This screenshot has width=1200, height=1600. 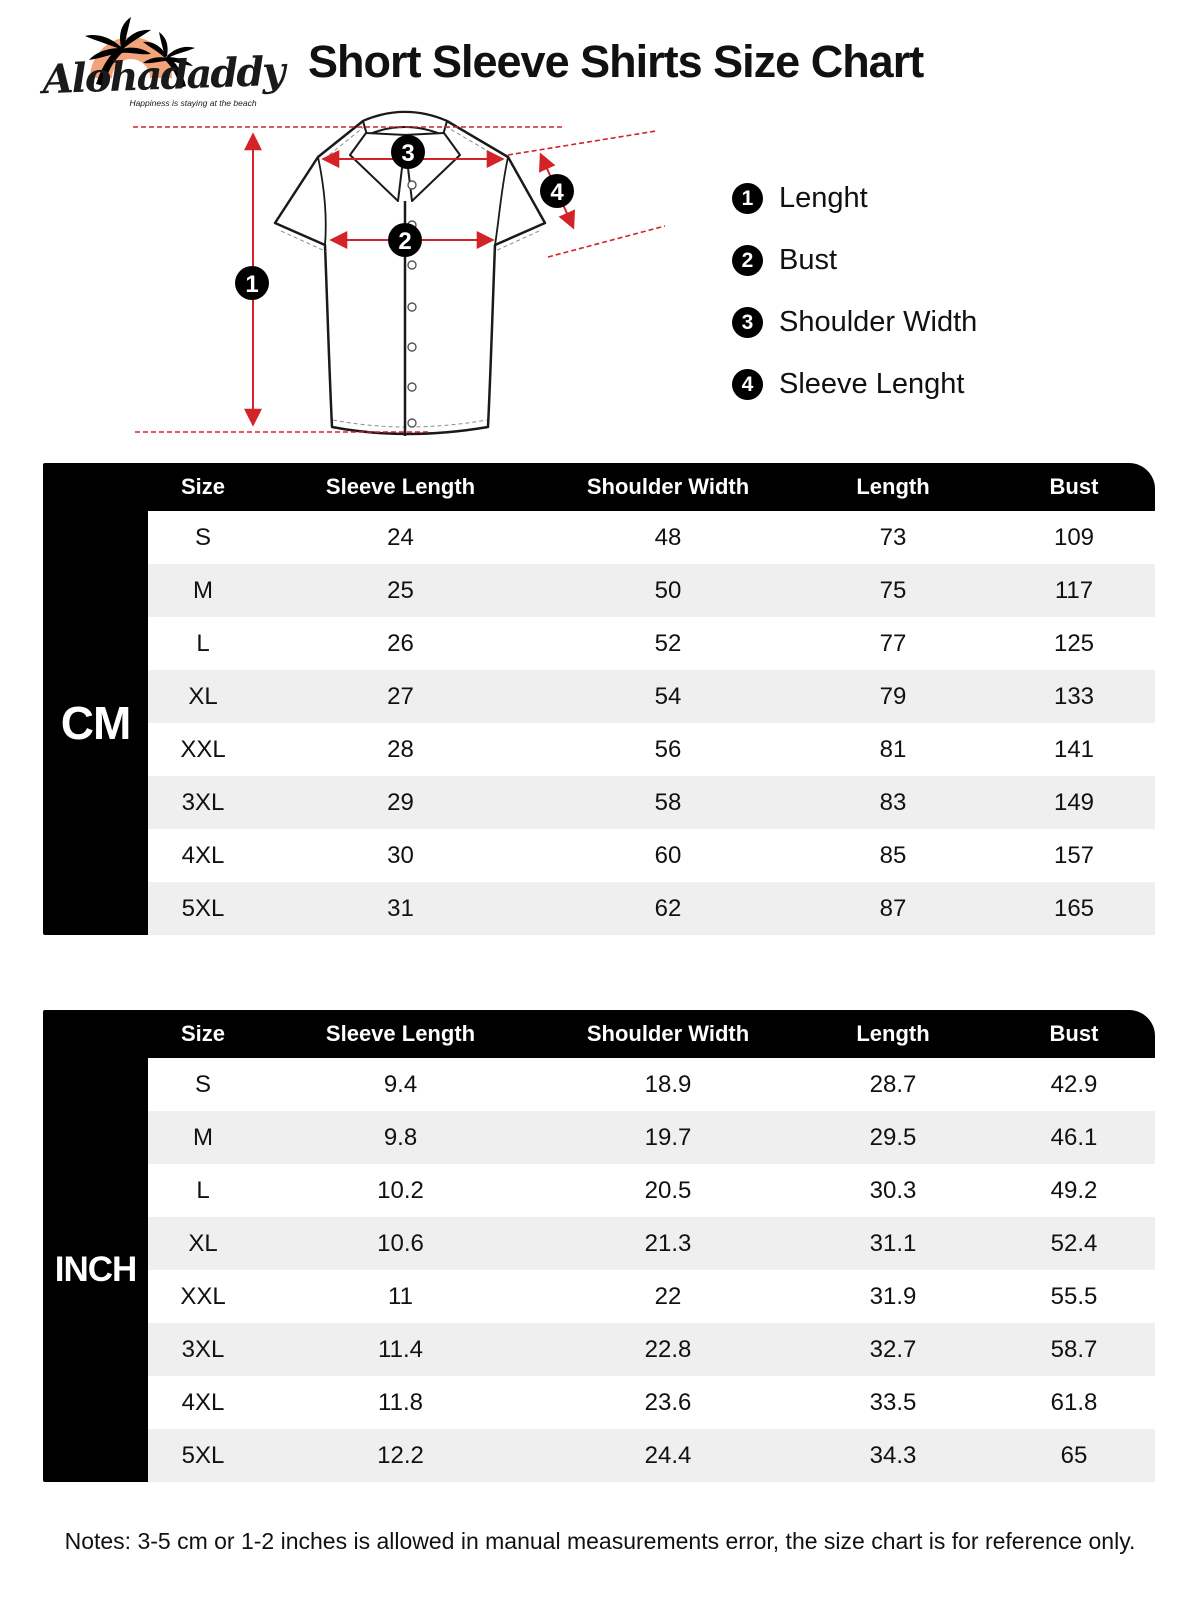 What do you see at coordinates (96, 723) in the screenshot?
I see `unit-label-cm: CM` at bounding box center [96, 723].